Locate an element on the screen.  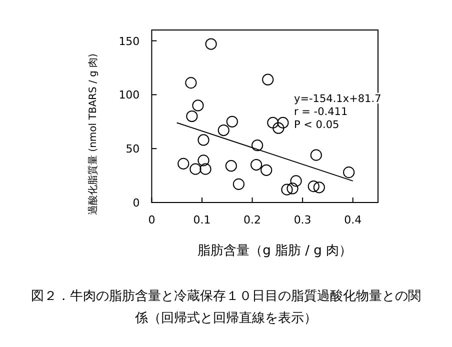
x-tick-label: 0 is located at coordinates (152, 220).